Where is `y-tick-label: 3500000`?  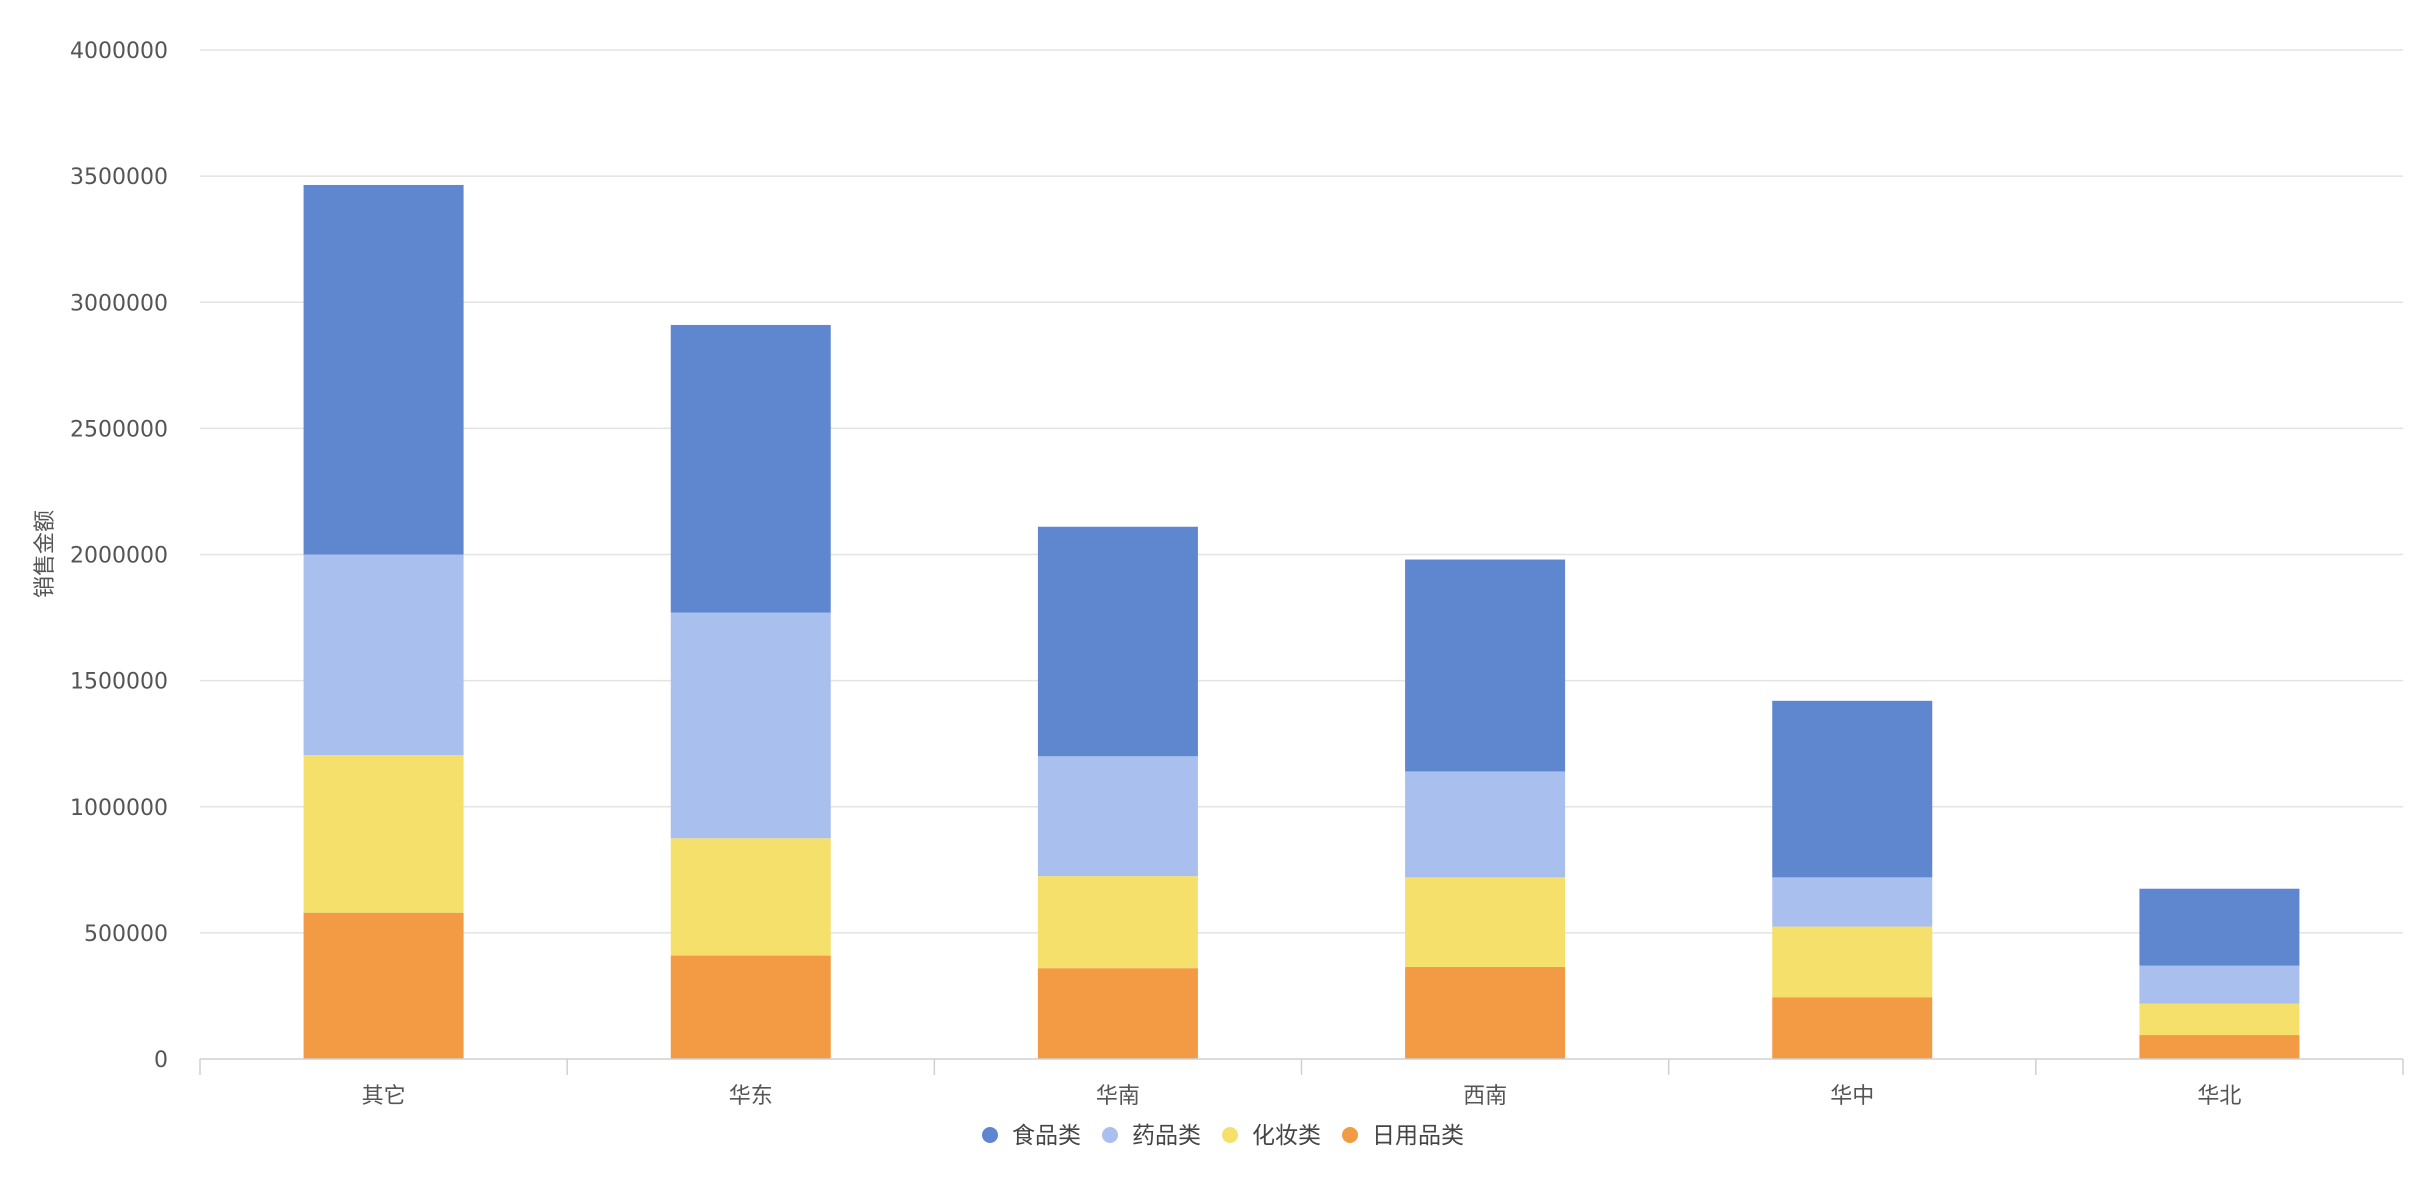
y-tick-label: 3500000 is located at coordinates (119, 177).